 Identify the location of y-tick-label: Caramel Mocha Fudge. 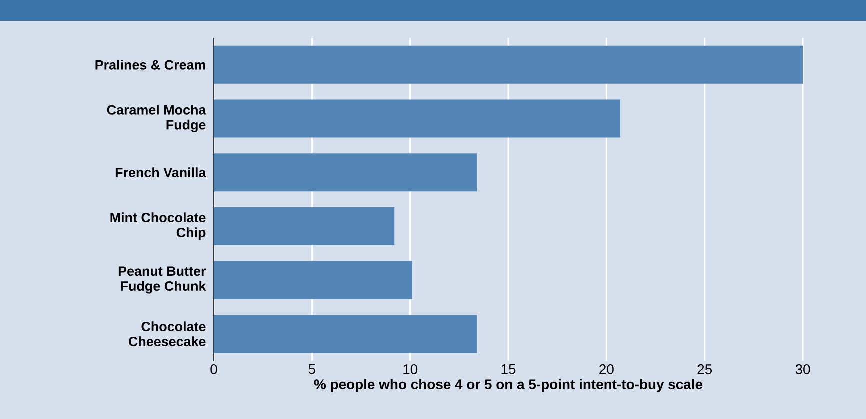
(156, 118).